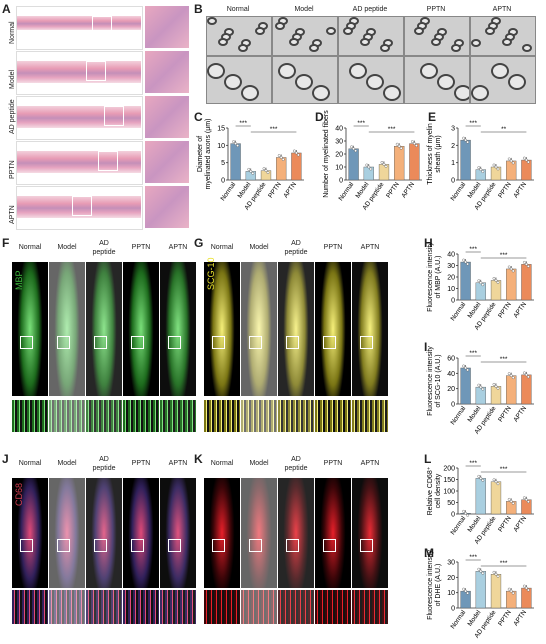  Describe the element at coordinates (333, 463) in the screenshot. I see `column-label: PPTN` at that location.